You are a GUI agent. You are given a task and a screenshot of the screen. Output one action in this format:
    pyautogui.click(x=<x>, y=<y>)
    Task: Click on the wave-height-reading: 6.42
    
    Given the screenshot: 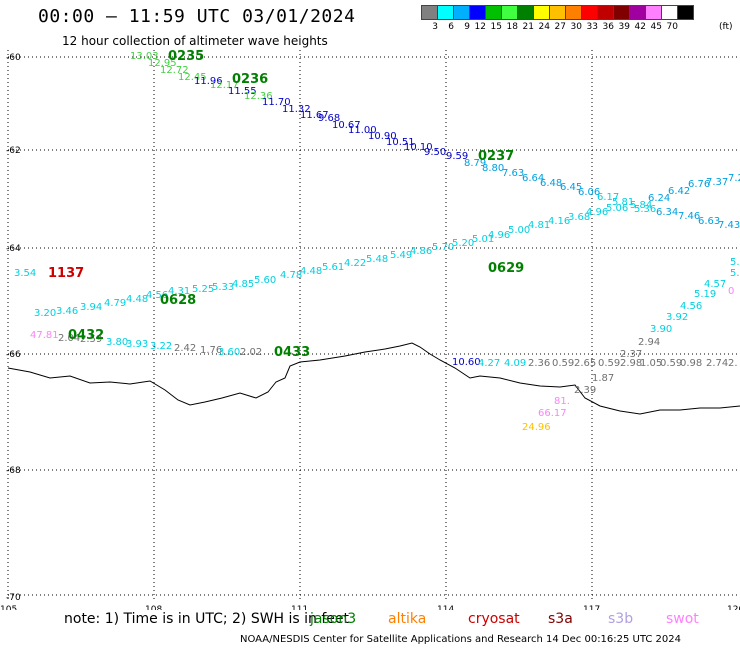 What is the action you would take?
    pyautogui.click(x=679, y=191)
    